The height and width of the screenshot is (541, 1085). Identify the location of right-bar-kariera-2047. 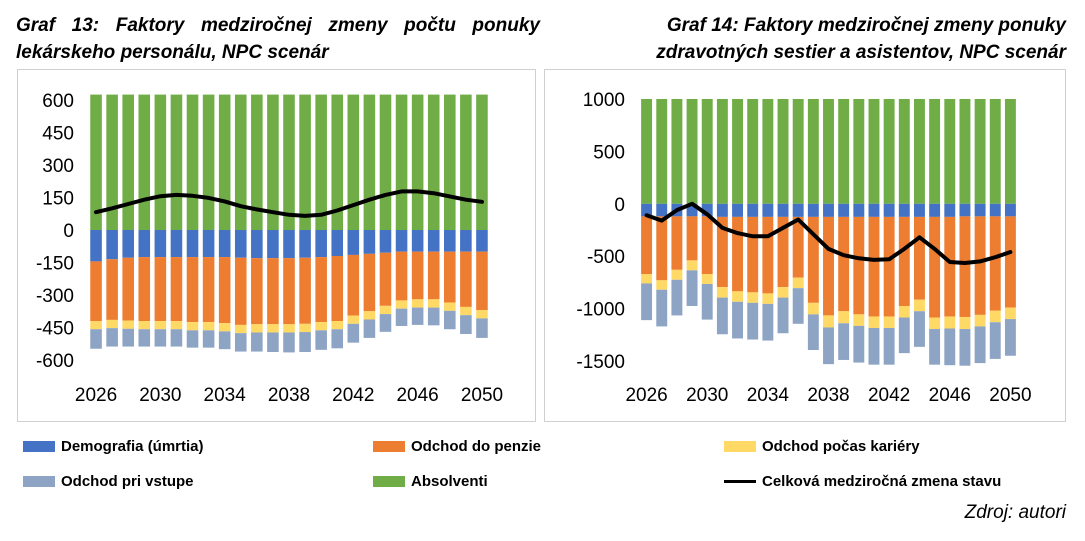
(965, 323).